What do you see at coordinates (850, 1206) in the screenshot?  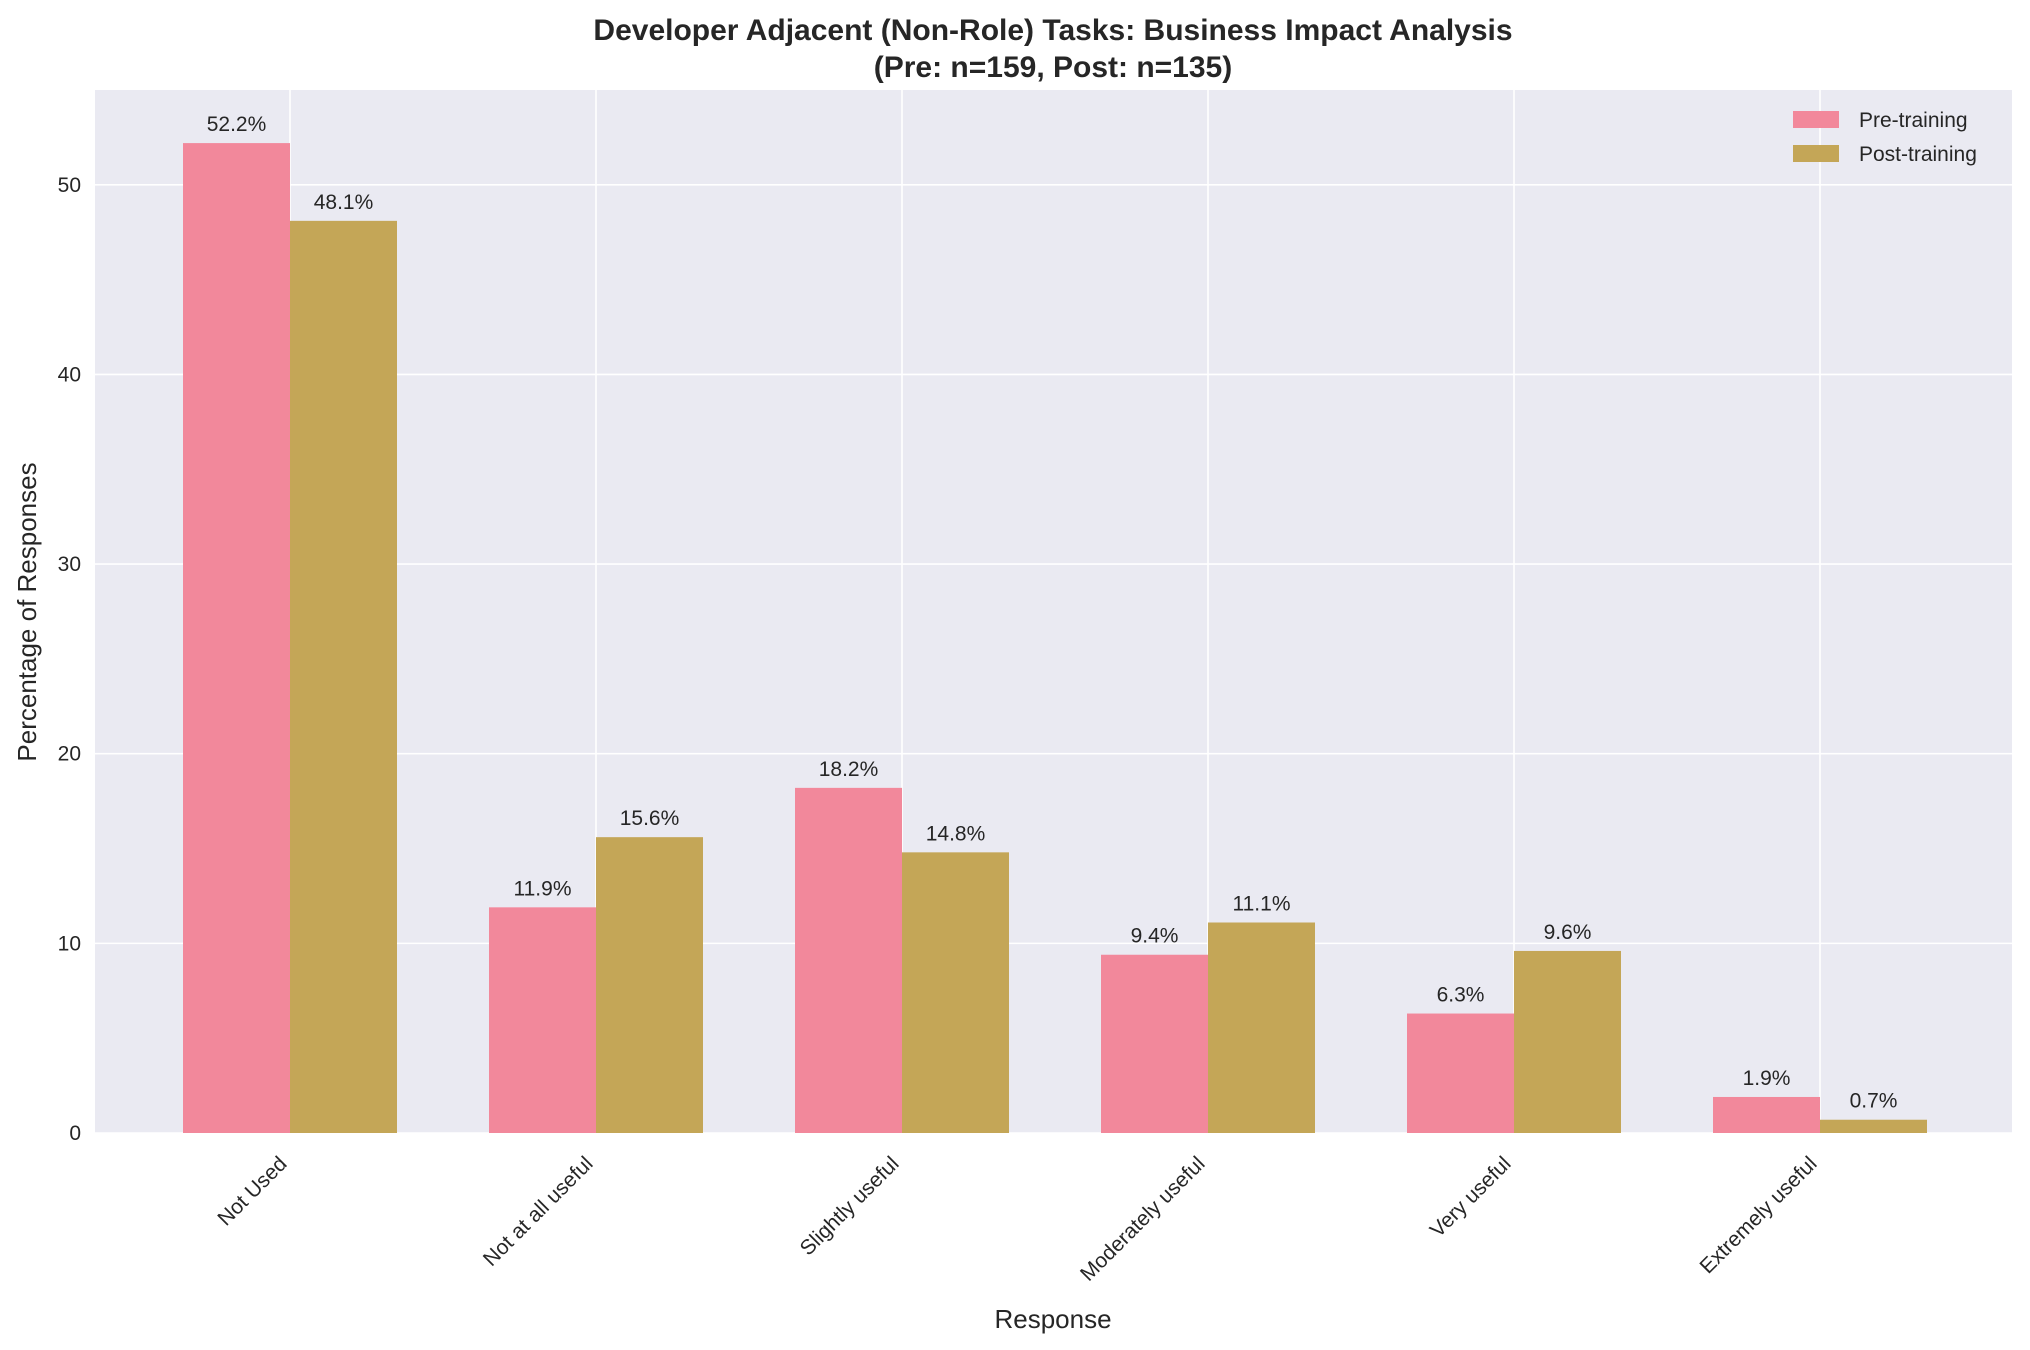 I see `x-tick-label: Slightly useful` at bounding box center [850, 1206].